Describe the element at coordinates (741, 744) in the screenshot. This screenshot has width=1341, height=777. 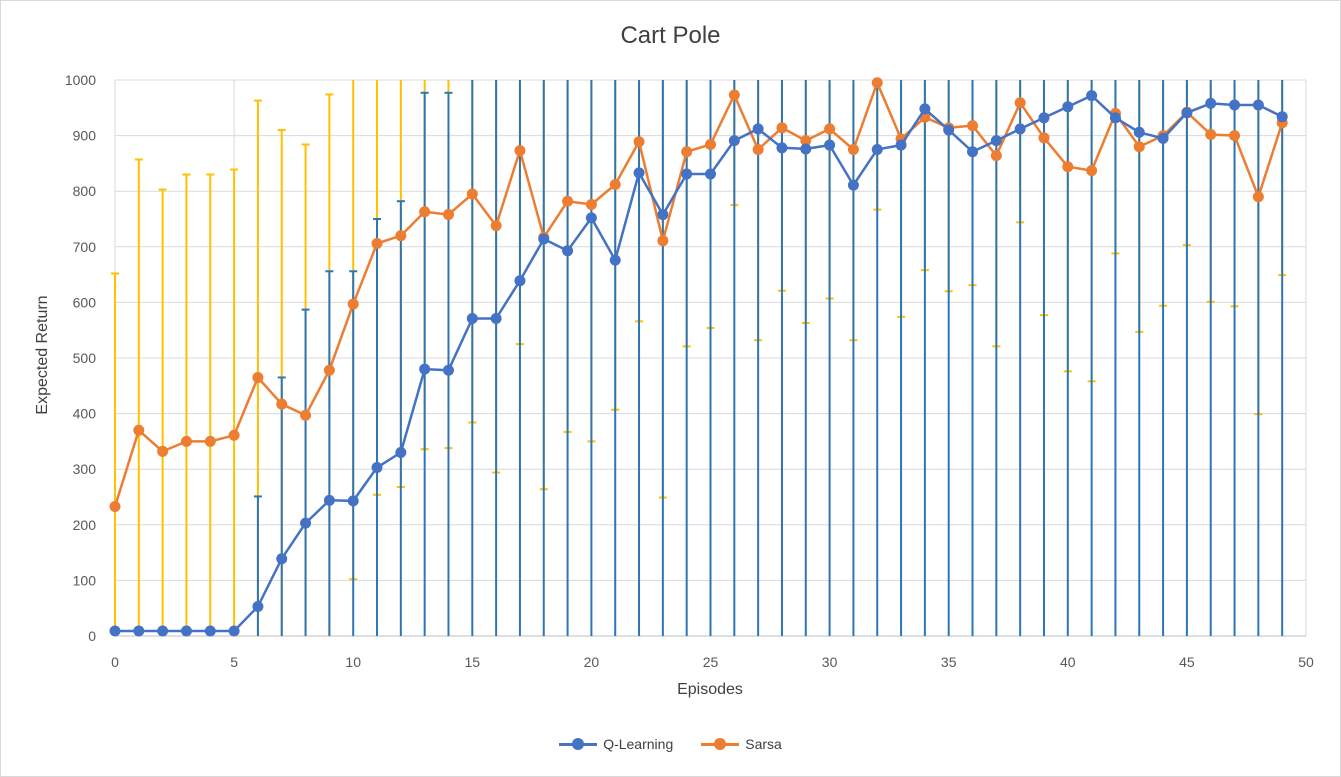
I see `legend-item-sarsa: Sarsa` at that location.